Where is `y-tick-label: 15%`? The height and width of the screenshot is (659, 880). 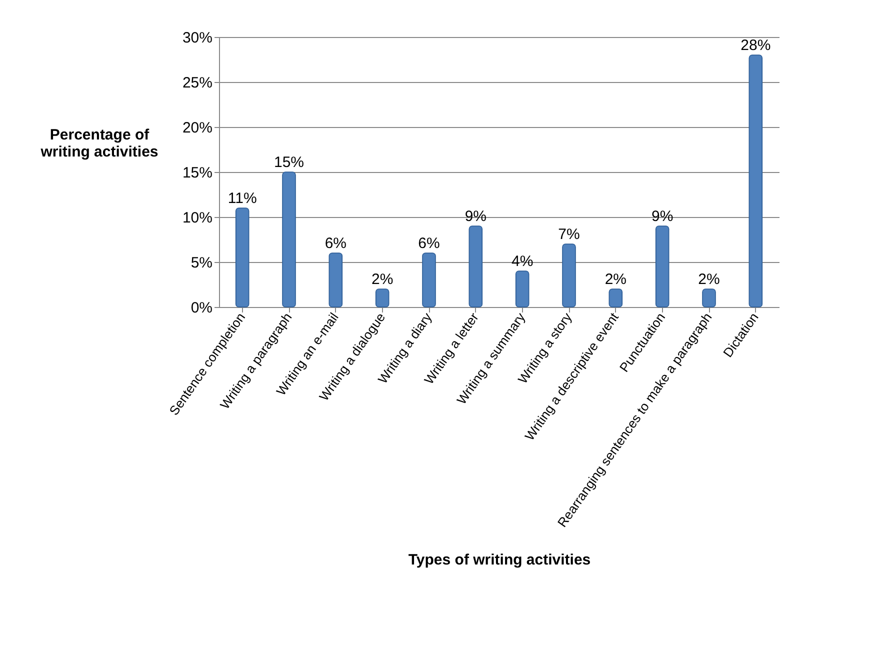 y-tick-label: 15% is located at coordinates (197, 173).